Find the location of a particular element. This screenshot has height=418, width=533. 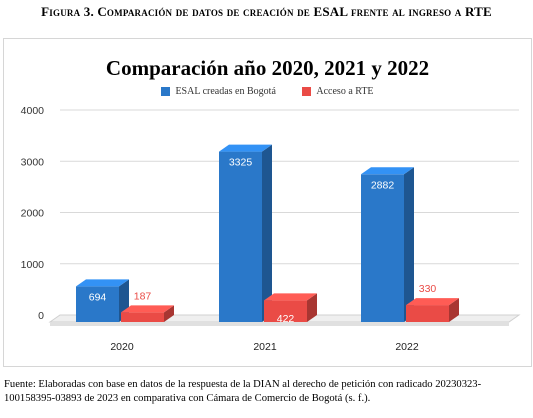

data-label-rte: 422 is located at coordinates (286, 319).